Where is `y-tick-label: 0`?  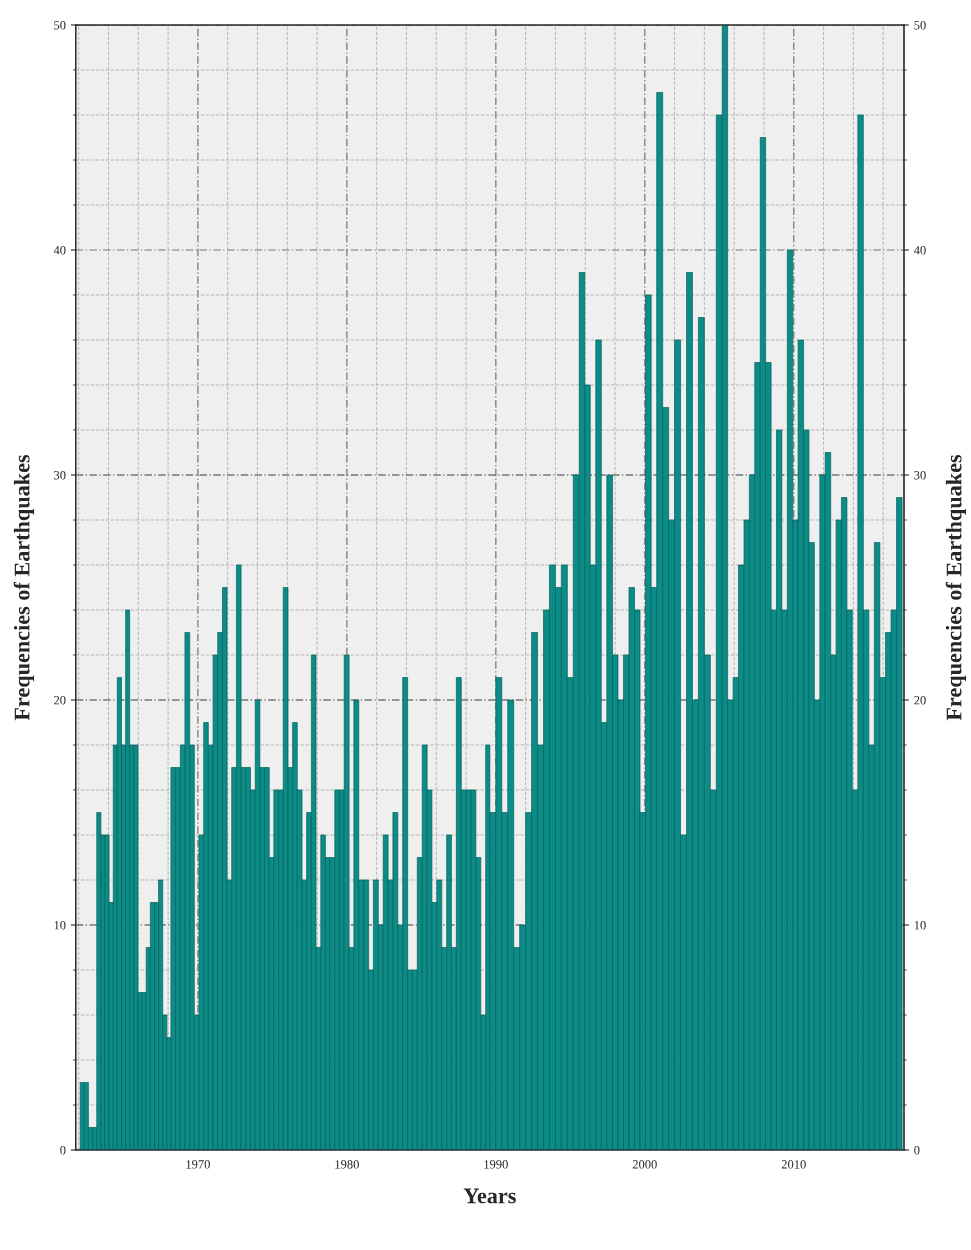 y-tick-label: 0 is located at coordinates (63, 1150).